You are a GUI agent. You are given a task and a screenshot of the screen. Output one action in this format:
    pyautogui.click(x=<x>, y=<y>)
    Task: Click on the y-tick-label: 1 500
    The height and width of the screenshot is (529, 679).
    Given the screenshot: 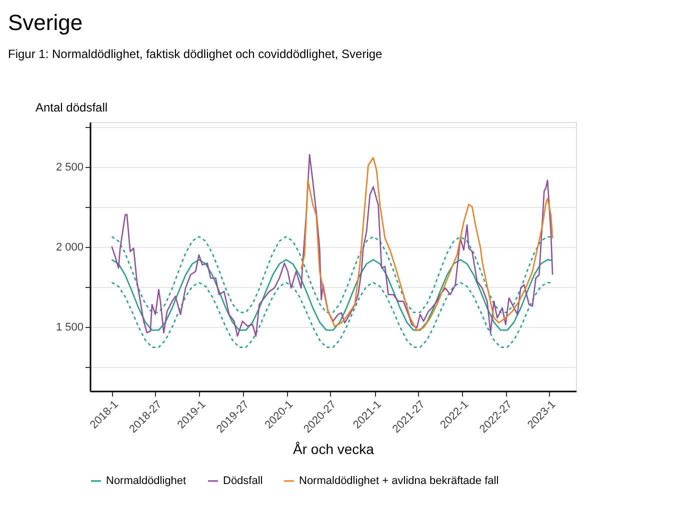 What is the action you would take?
    pyautogui.click(x=70, y=327)
    